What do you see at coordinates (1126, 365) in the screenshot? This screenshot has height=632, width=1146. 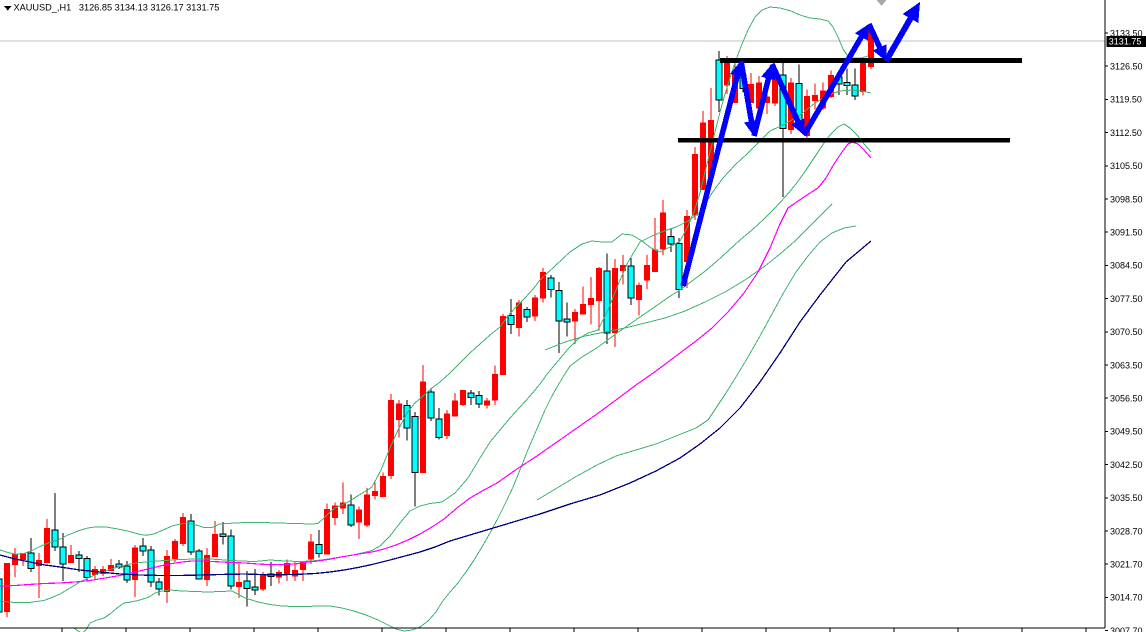 I see `svg-text: 3063.50` at bounding box center [1126, 365].